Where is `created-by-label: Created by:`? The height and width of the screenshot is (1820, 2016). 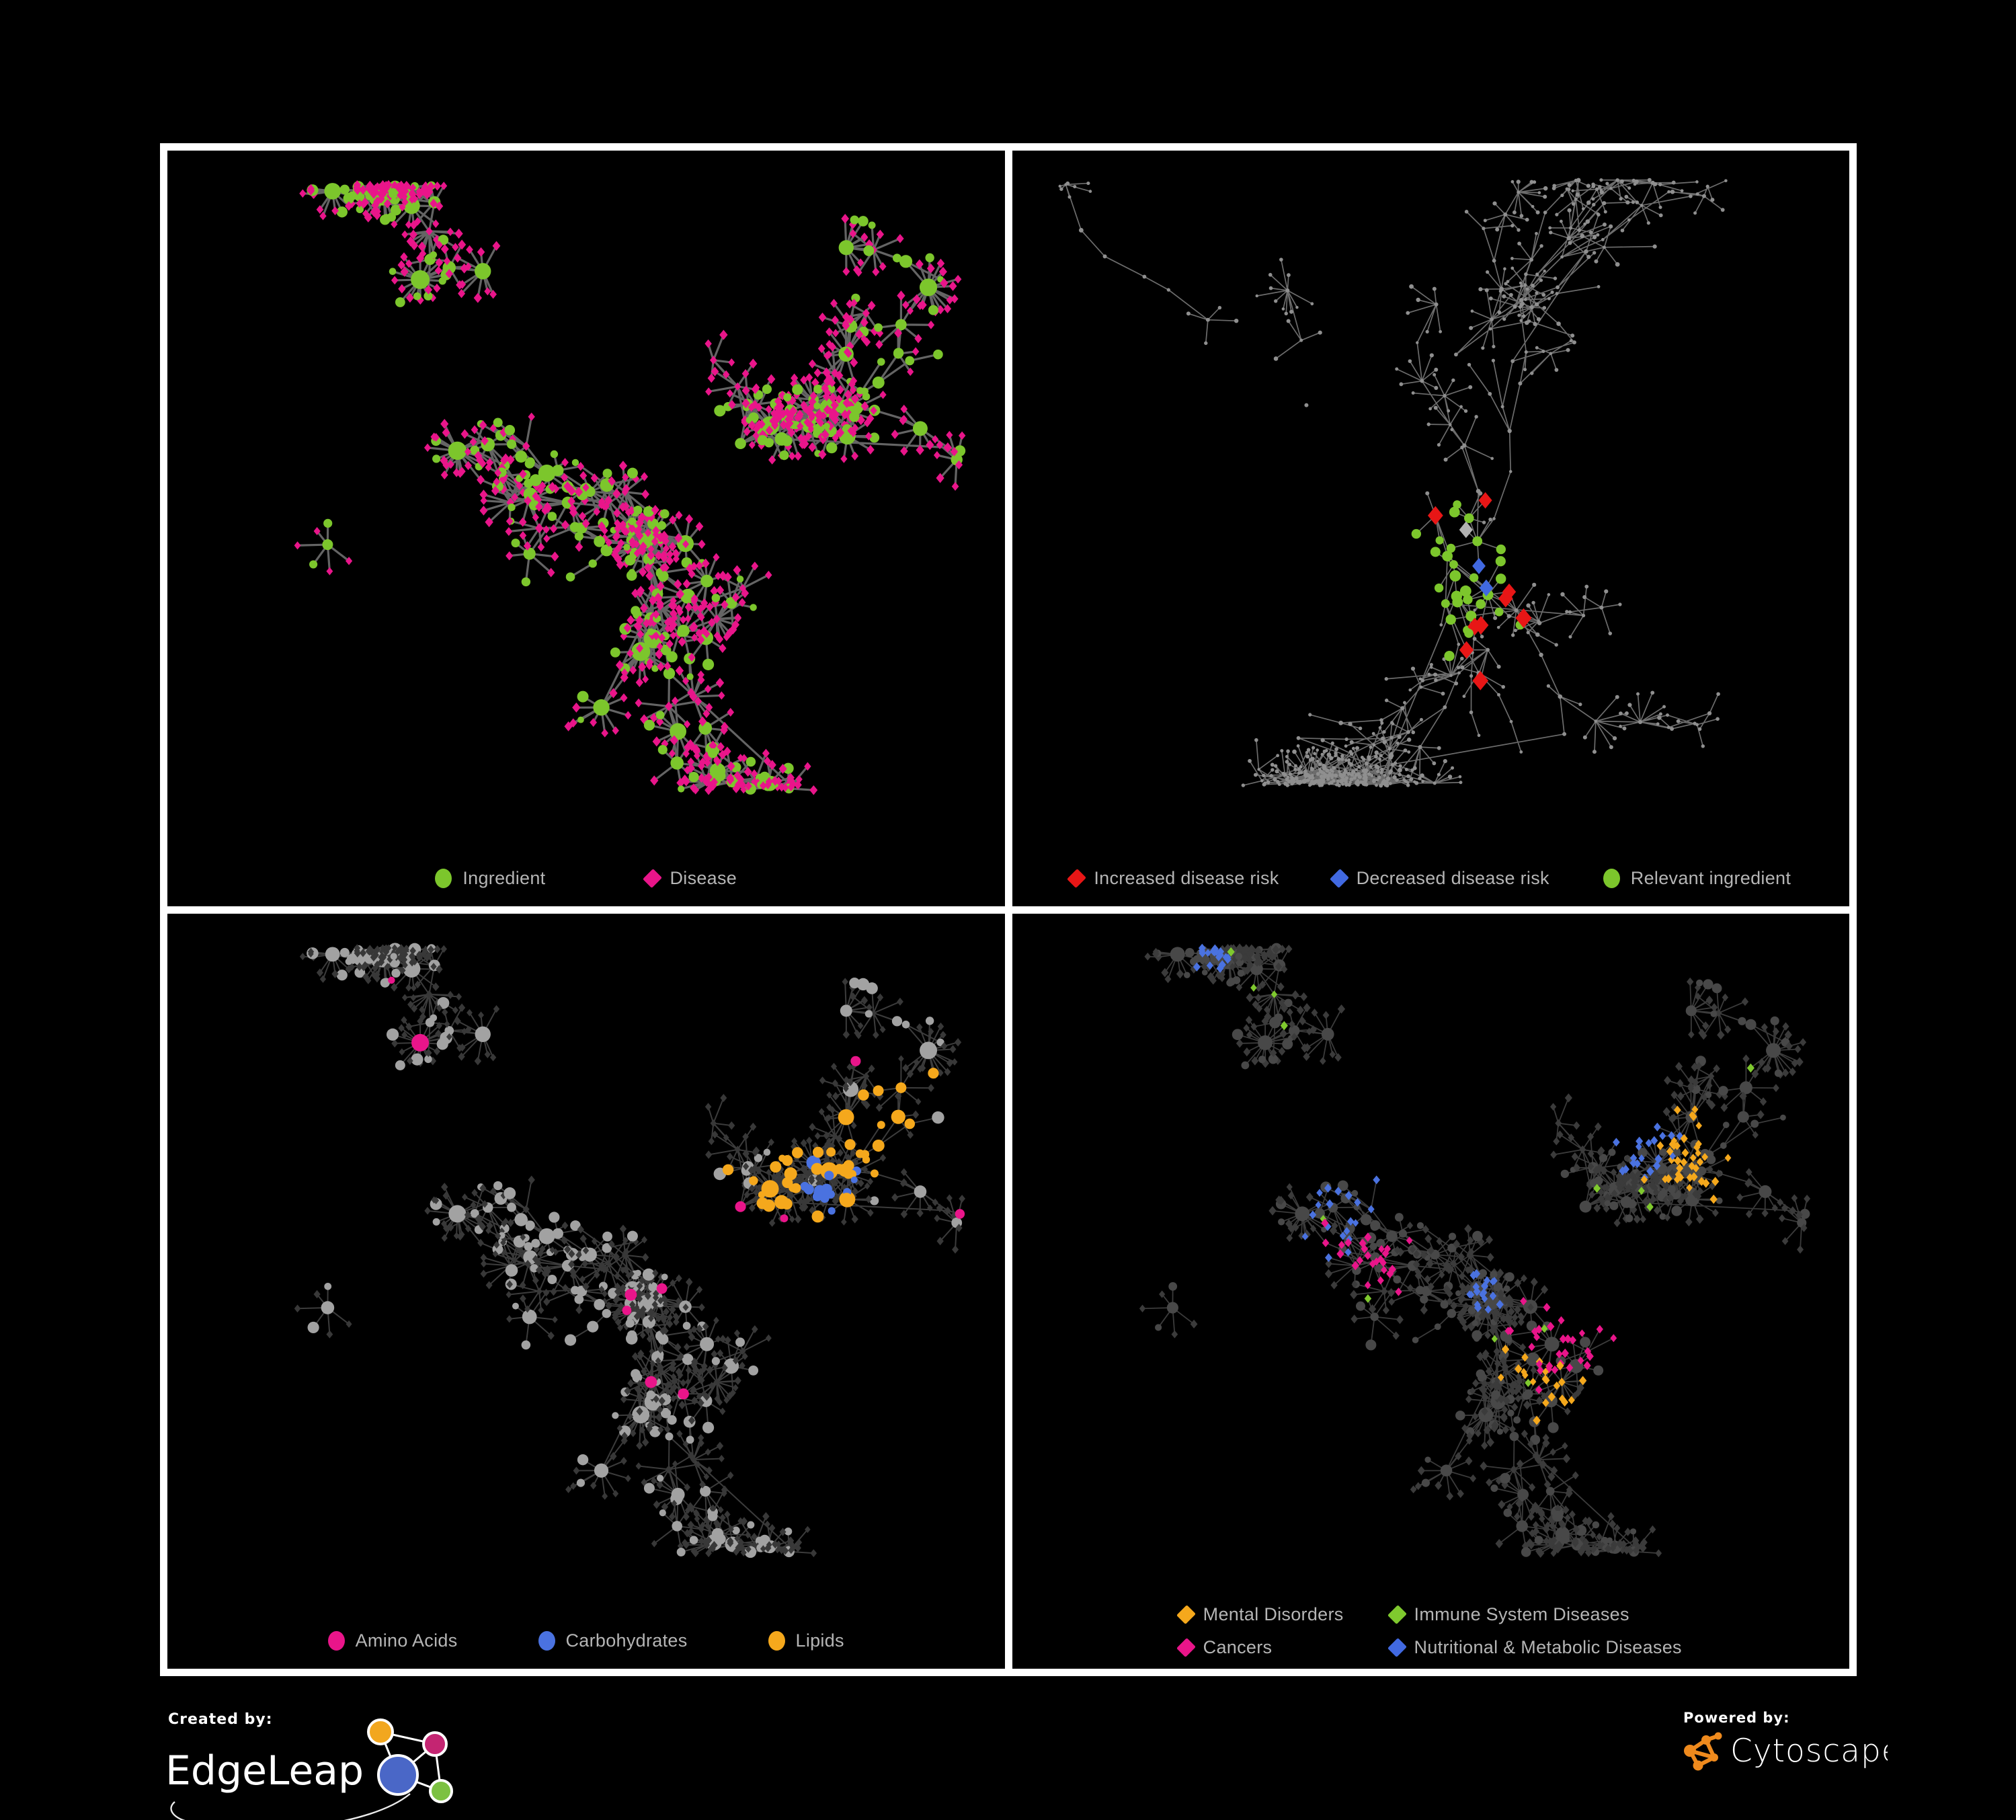
created-by-label: Created by: is located at coordinates (220, 1719).